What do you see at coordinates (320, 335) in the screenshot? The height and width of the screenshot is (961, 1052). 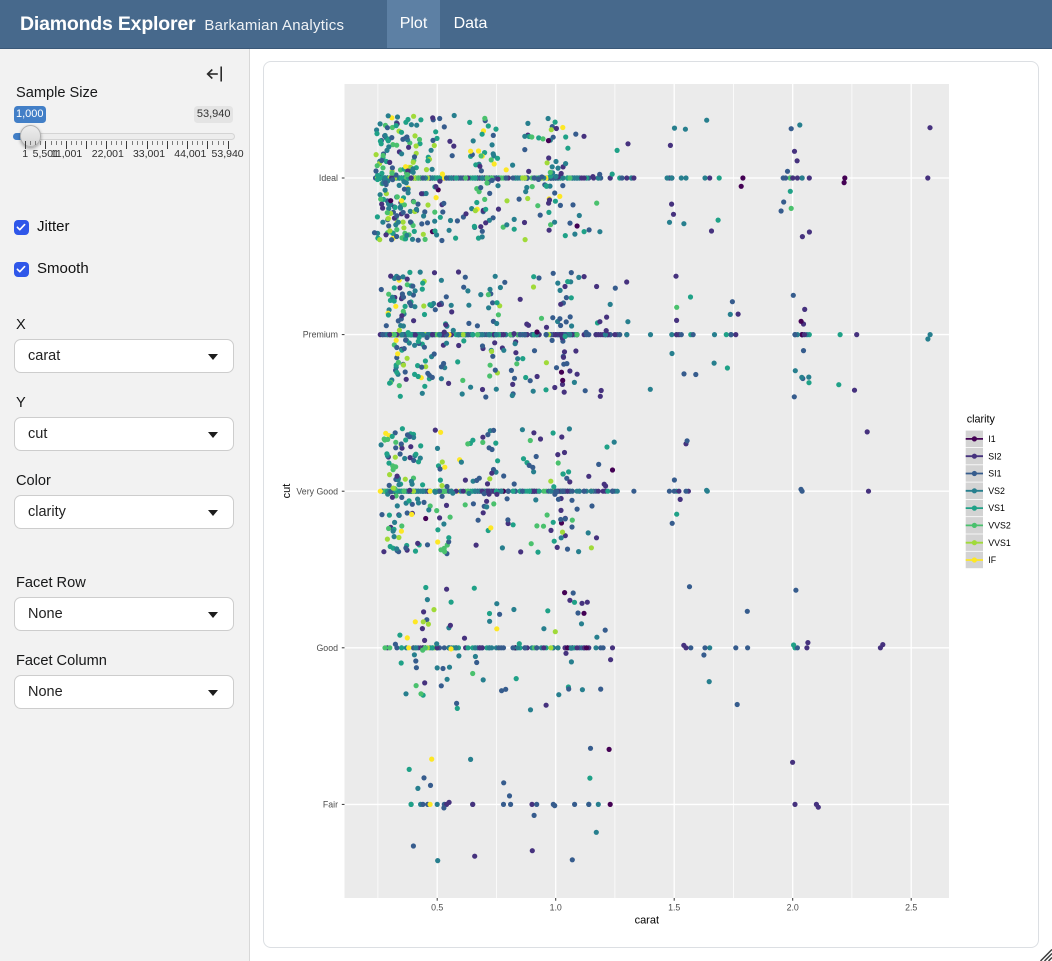 I see `svg-text: Premium` at bounding box center [320, 335].